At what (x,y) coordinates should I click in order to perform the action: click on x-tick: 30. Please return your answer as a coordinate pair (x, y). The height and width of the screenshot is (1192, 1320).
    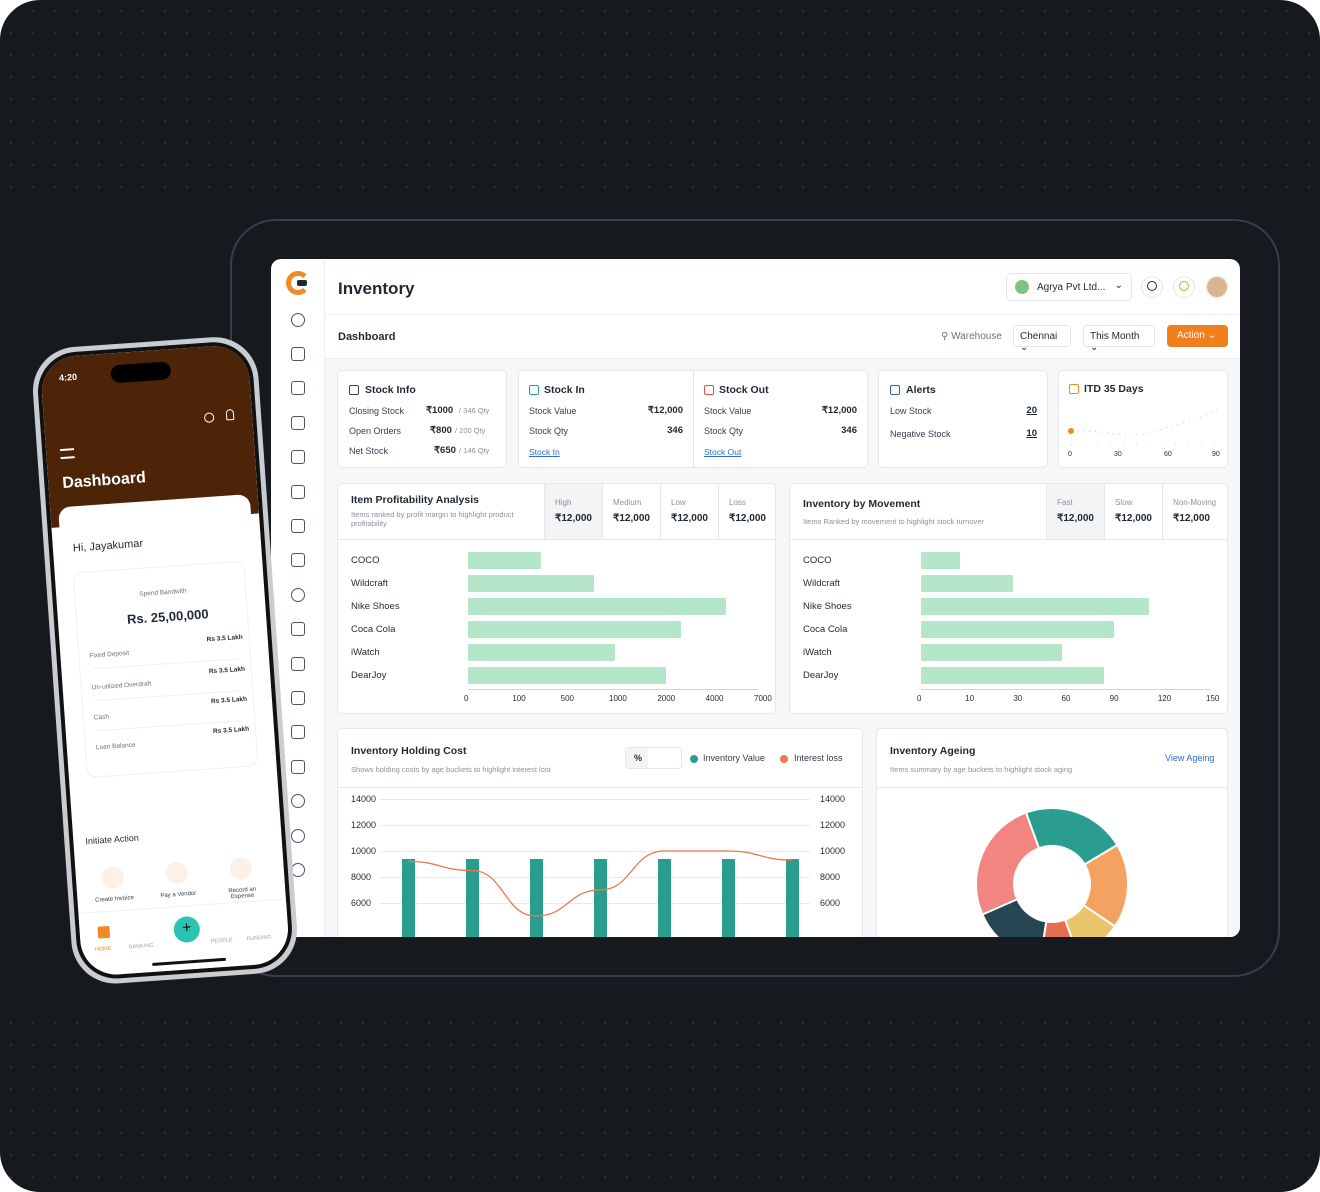
    Looking at the image, I should click on (1018, 698).